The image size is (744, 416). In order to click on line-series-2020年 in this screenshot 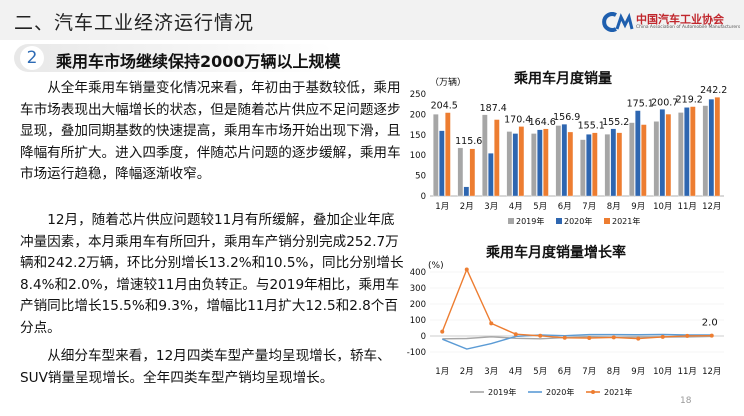, I will do `click(577, 341)`.